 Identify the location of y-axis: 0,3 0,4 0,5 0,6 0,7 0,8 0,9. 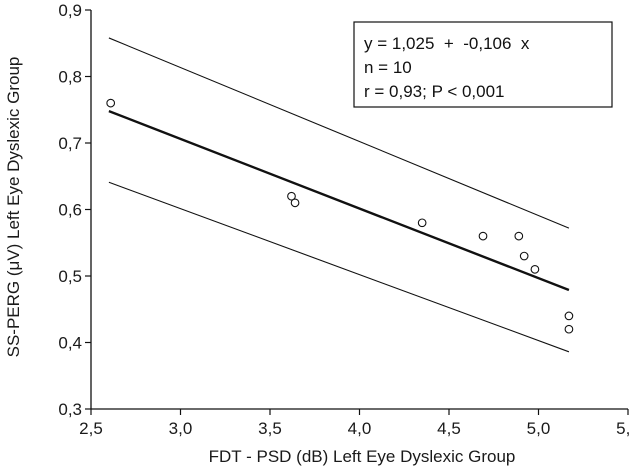
(75, 210).